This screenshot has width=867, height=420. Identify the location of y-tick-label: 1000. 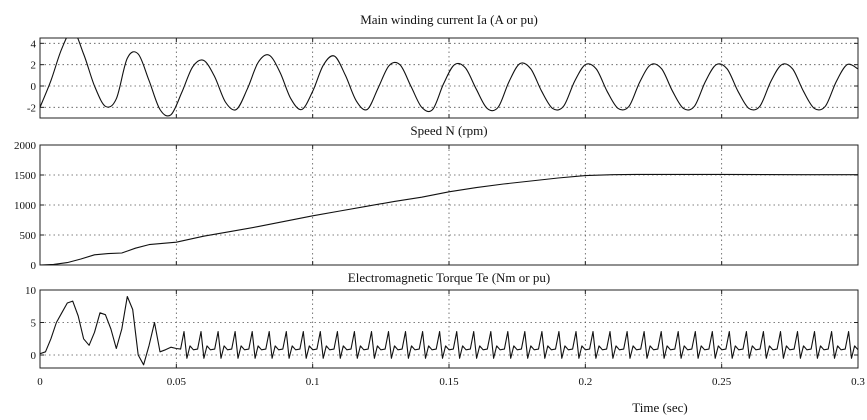
(25, 206).